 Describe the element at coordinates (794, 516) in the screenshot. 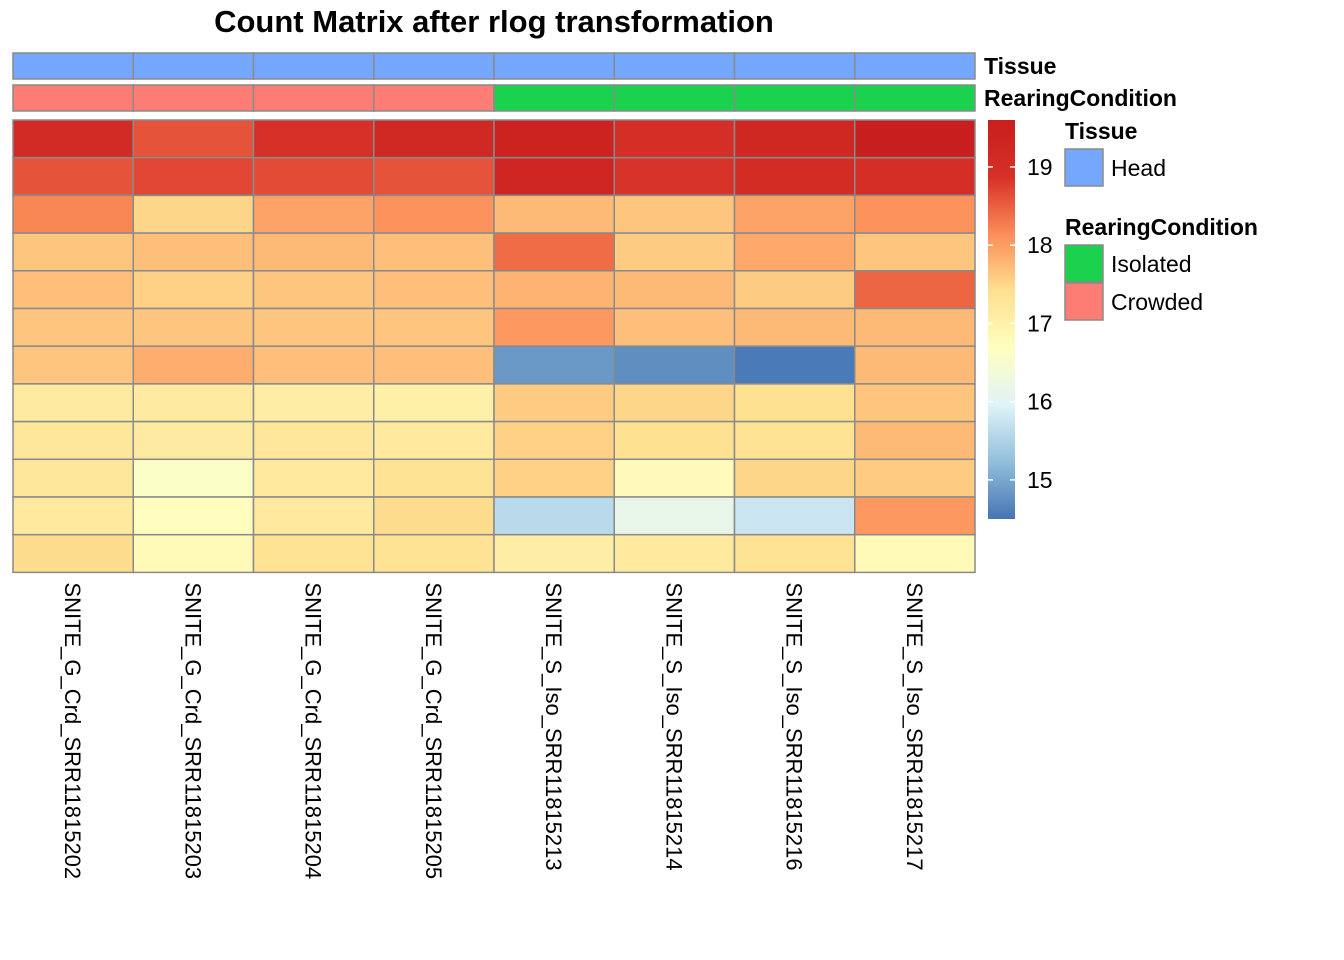

I see `heatmap-cell-r10-c6` at that location.